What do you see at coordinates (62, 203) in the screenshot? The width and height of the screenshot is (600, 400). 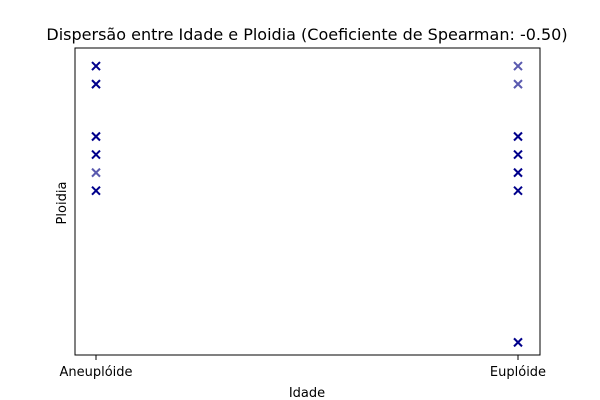 I see `y-axis-label: Ploidia` at bounding box center [62, 203].